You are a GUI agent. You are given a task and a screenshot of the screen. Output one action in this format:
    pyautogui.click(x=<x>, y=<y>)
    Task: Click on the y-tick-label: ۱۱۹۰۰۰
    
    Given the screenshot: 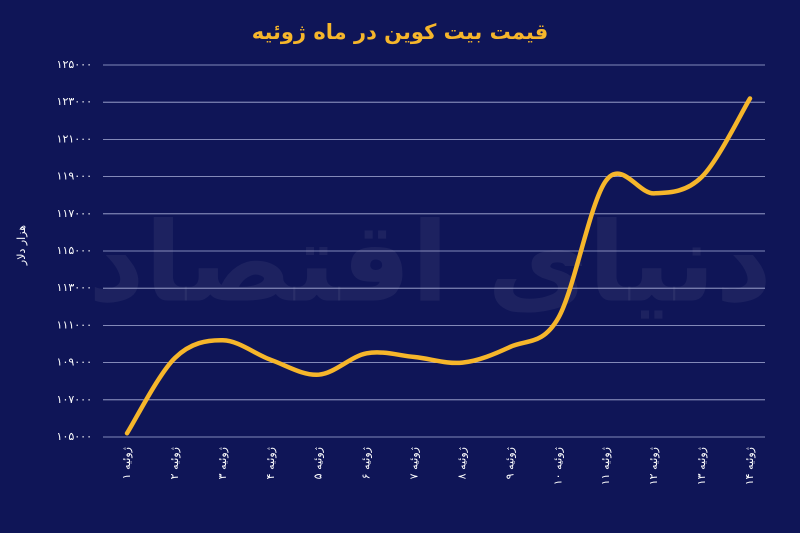 What is the action you would take?
    pyautogui.click(x=74, y=176)
    